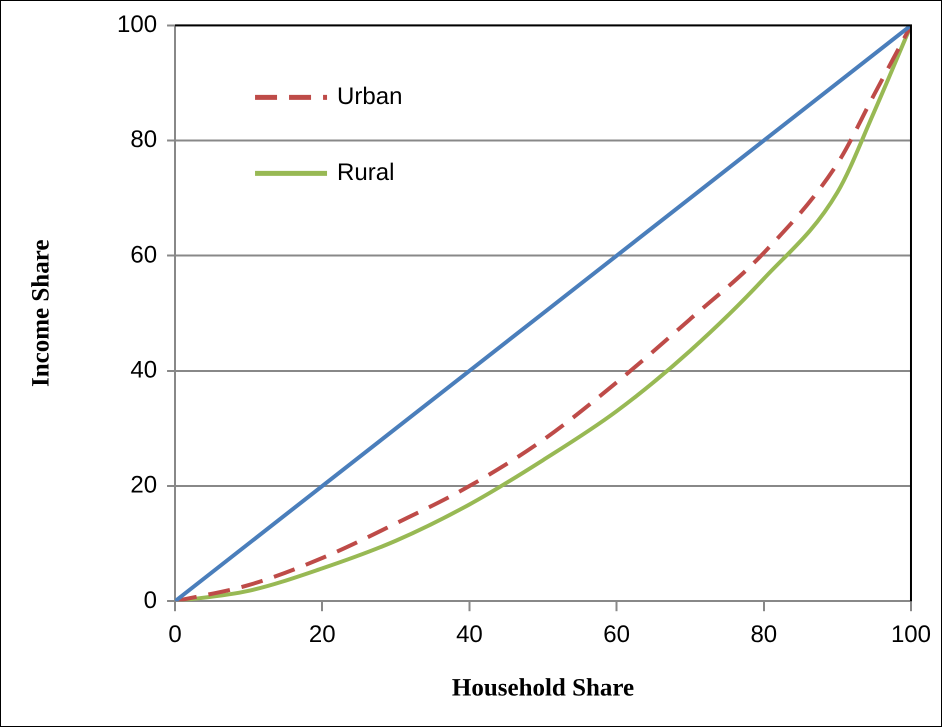 The width and height of the screenshot is (942, 727). I want to click on x-tick-label: 80, so click(764, 634).